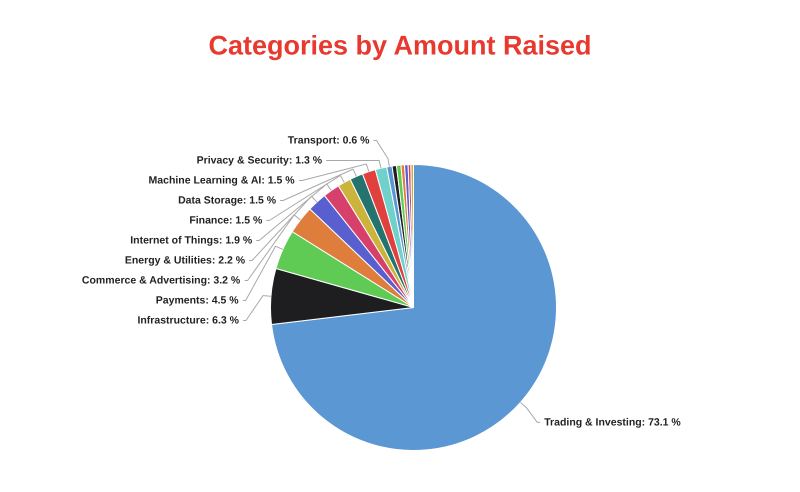  Describe the element at coordinates (227, 200) in the screenshot. I see `slice-label: Data Storage: 1.5 %` at that location.